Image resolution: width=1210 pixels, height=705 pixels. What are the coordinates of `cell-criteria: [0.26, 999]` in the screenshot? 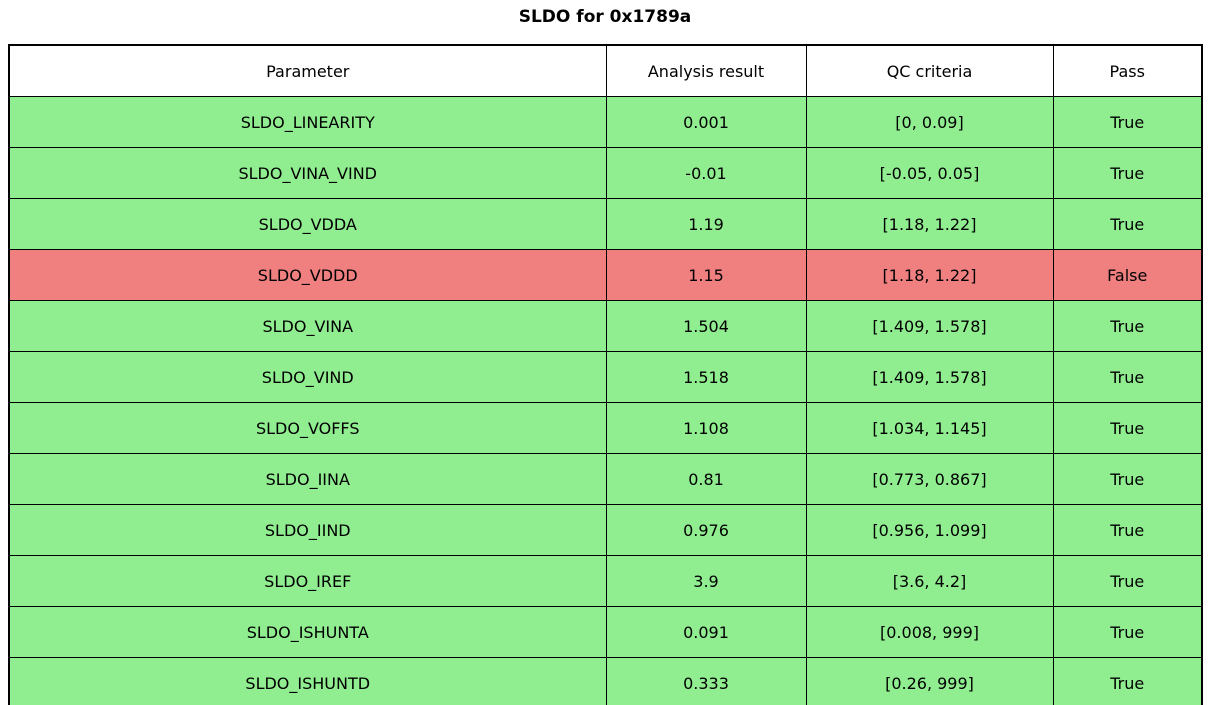 It's located at (929, 681).